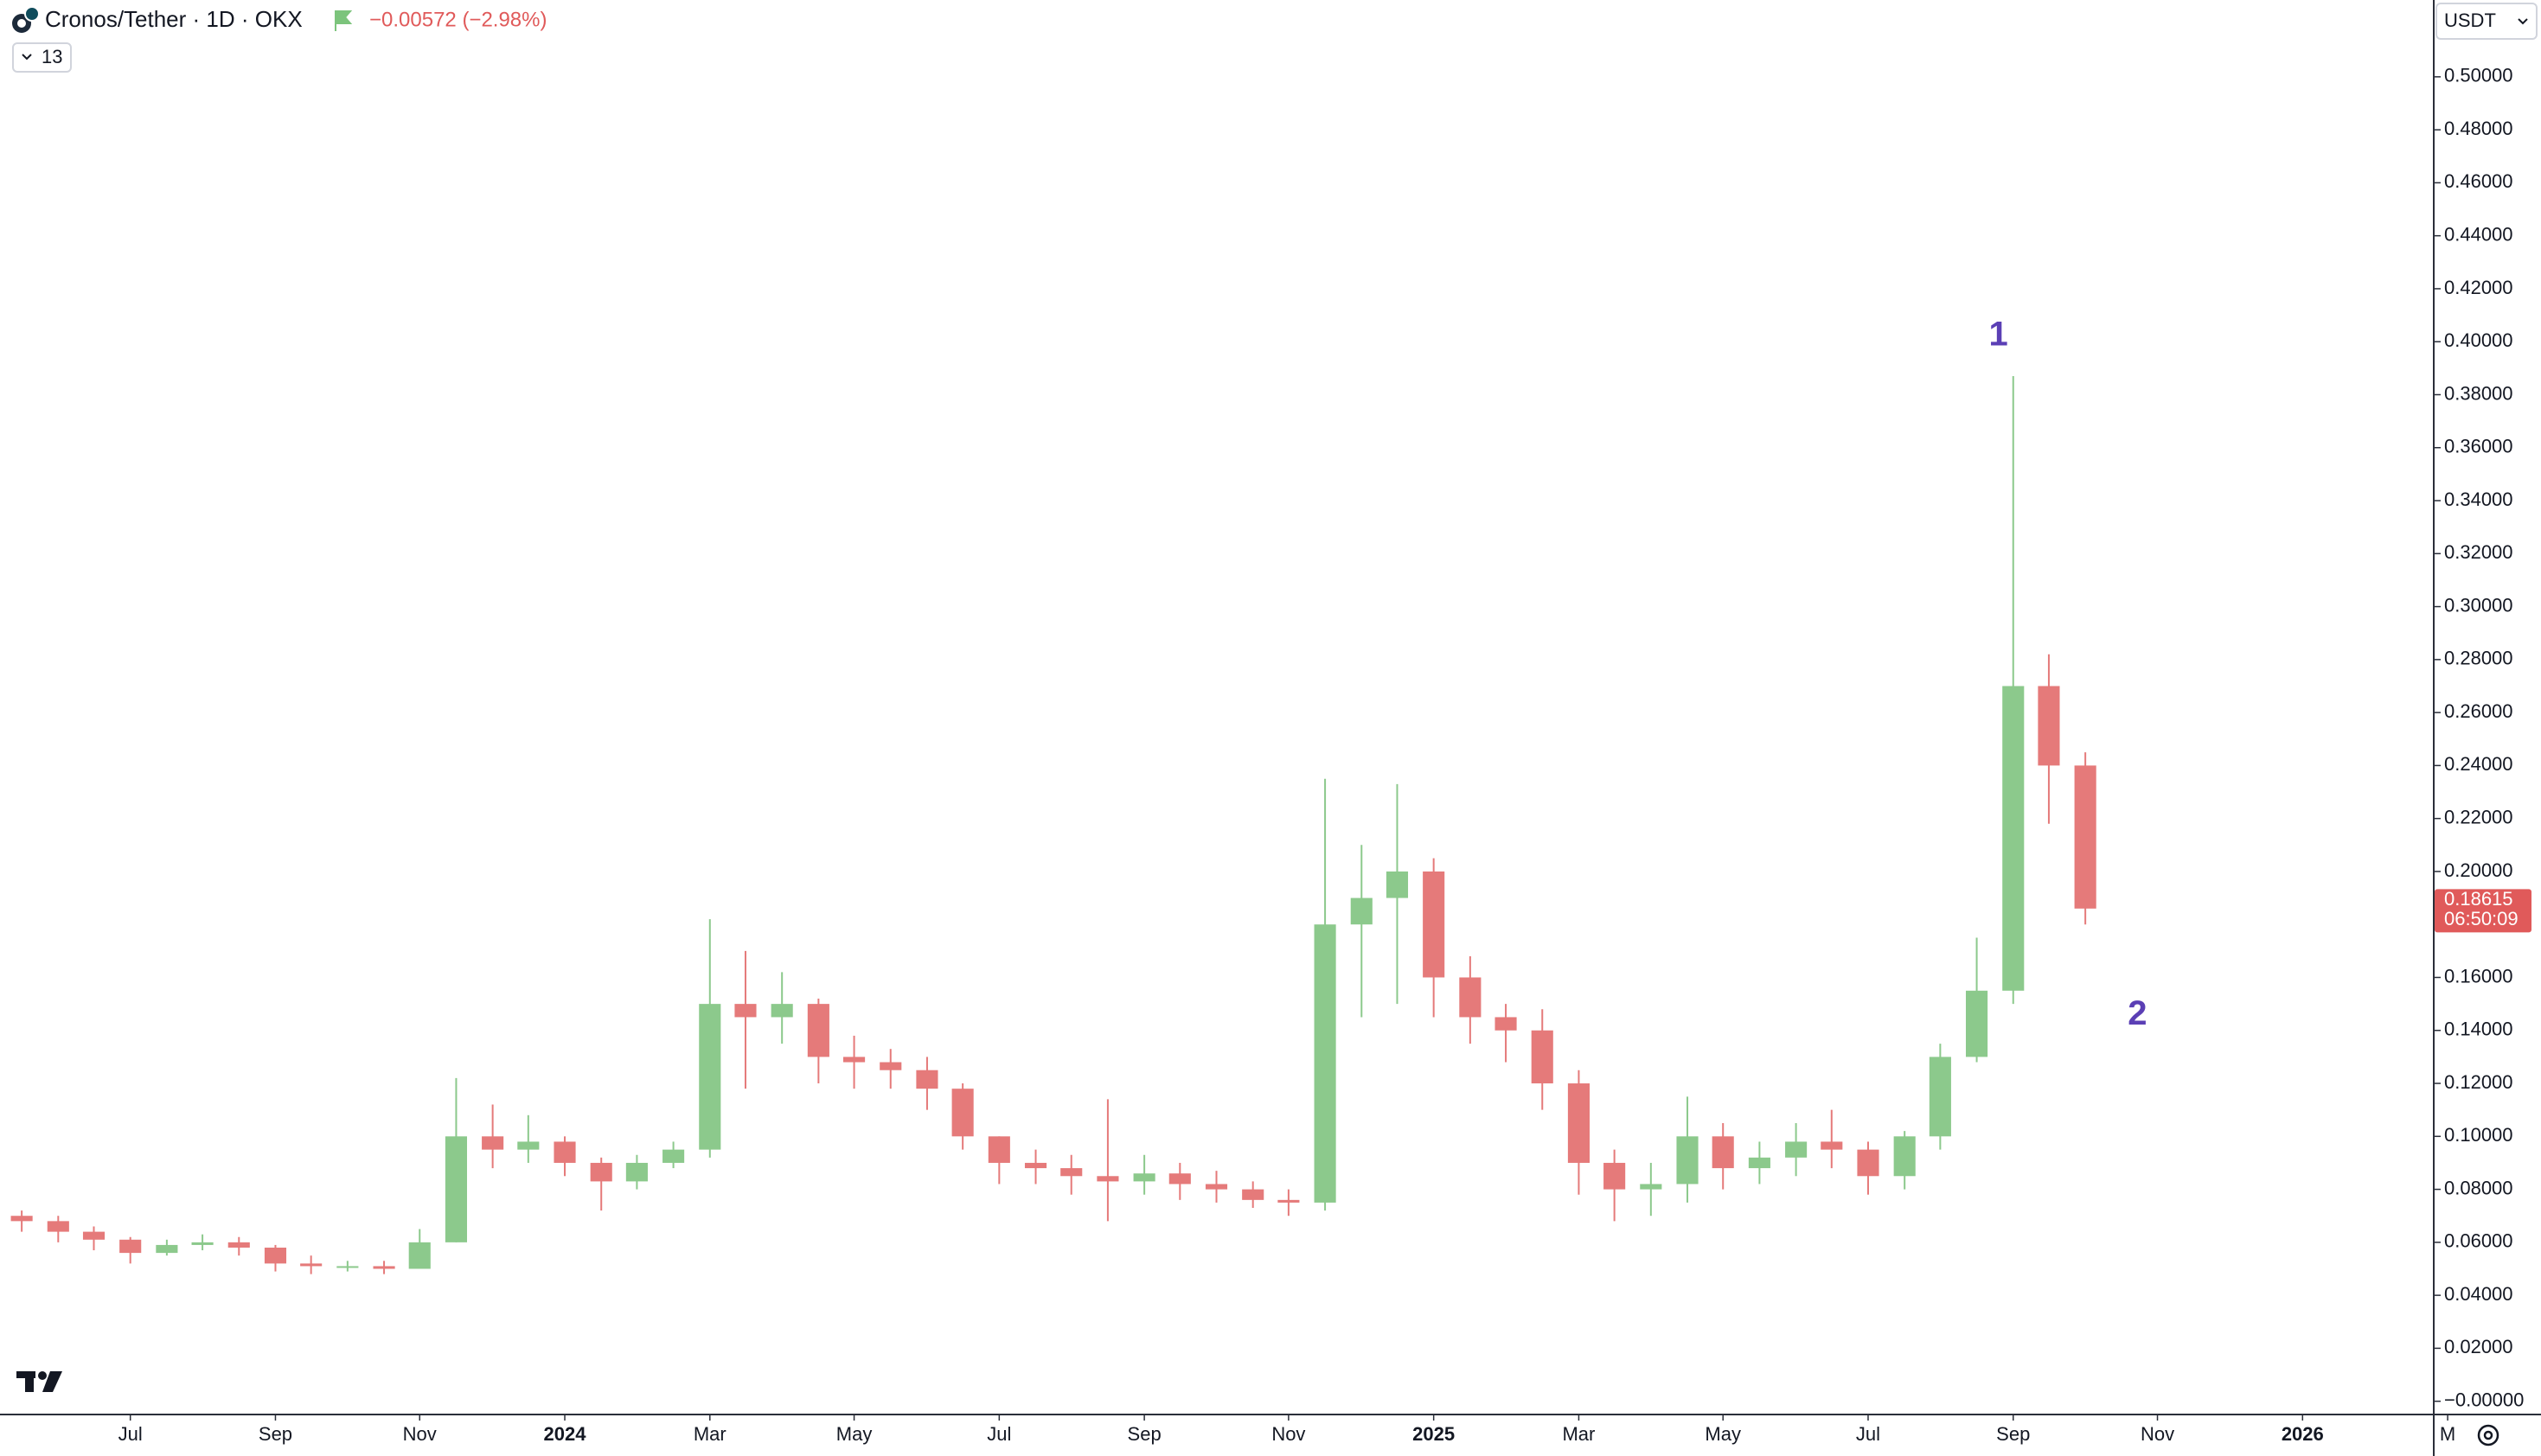 This screenshot has height=1456, width=2541. What do you see at coordinates (344, 20) in the screenshot?
I see `status-flag` at bounding box center [344, 20].